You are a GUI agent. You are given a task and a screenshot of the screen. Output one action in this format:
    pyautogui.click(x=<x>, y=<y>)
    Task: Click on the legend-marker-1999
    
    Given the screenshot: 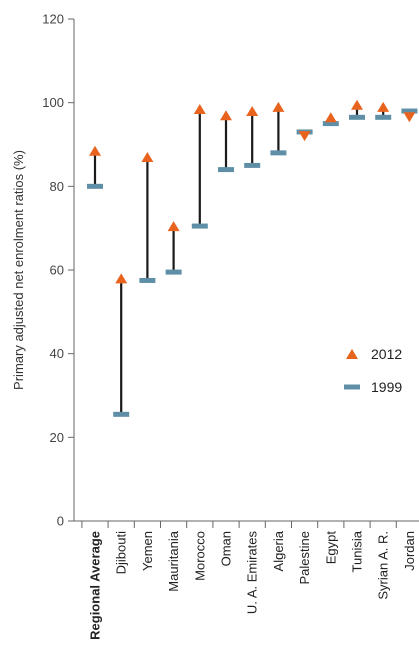 What is the action you would take?
    pyautogui.click(x=352, y=387)
    